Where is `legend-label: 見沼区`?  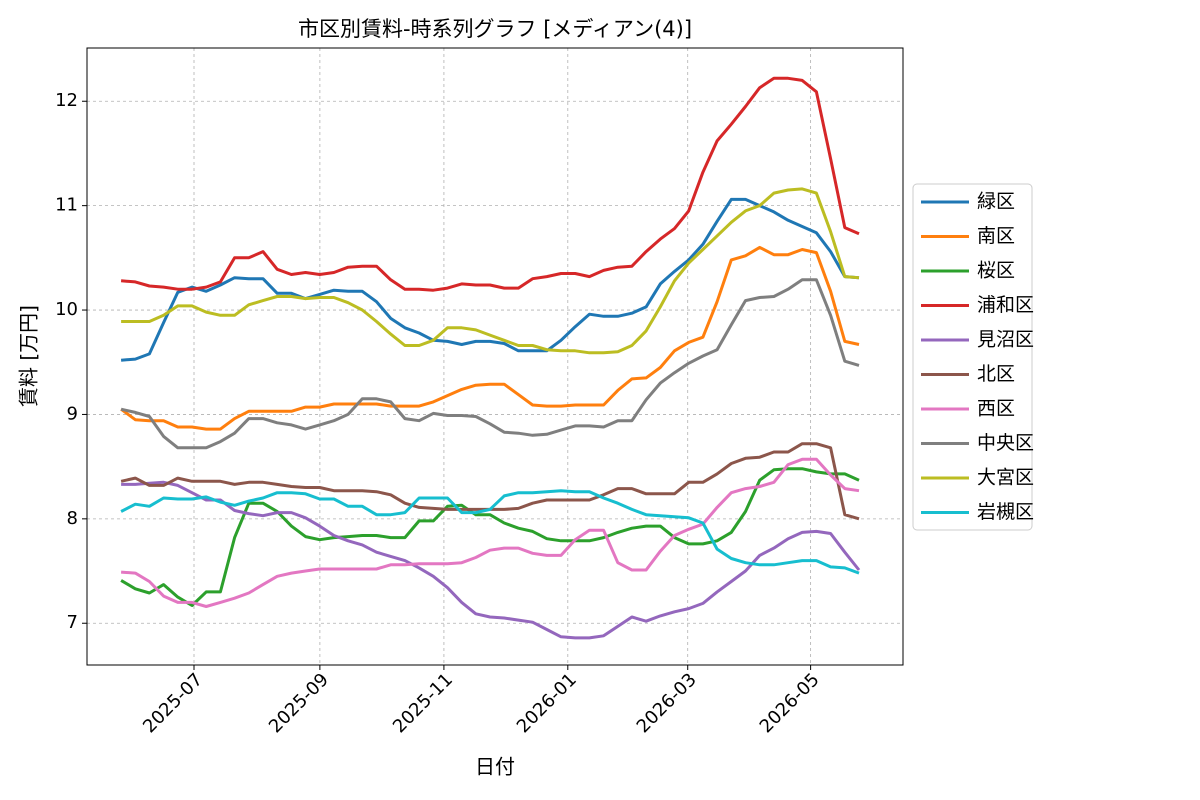 legend-label: 見沼区 is located at coordinates (1005, 340).